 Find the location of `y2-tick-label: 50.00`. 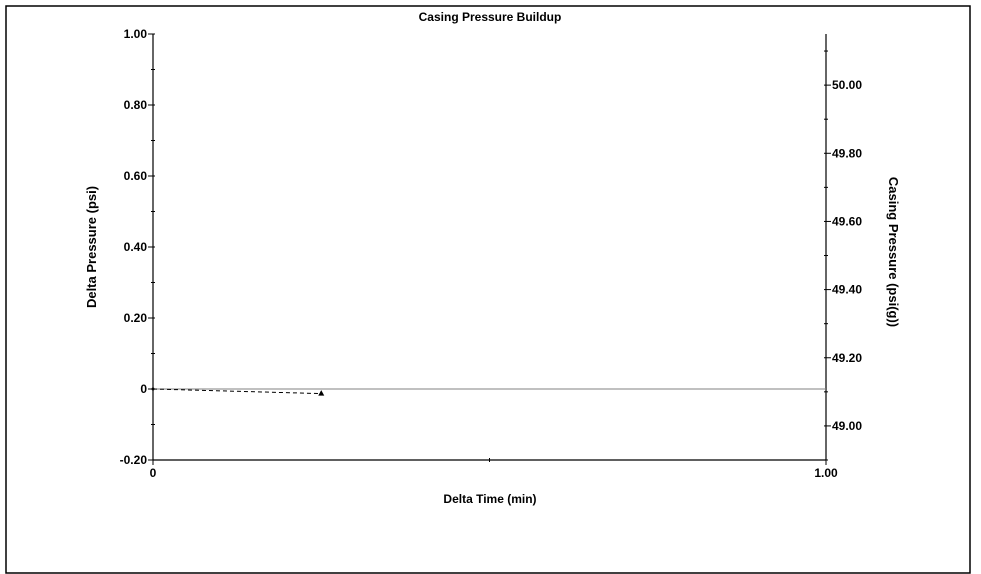

y2-tick-label: 50.00 is located at coordinates (847, 85).